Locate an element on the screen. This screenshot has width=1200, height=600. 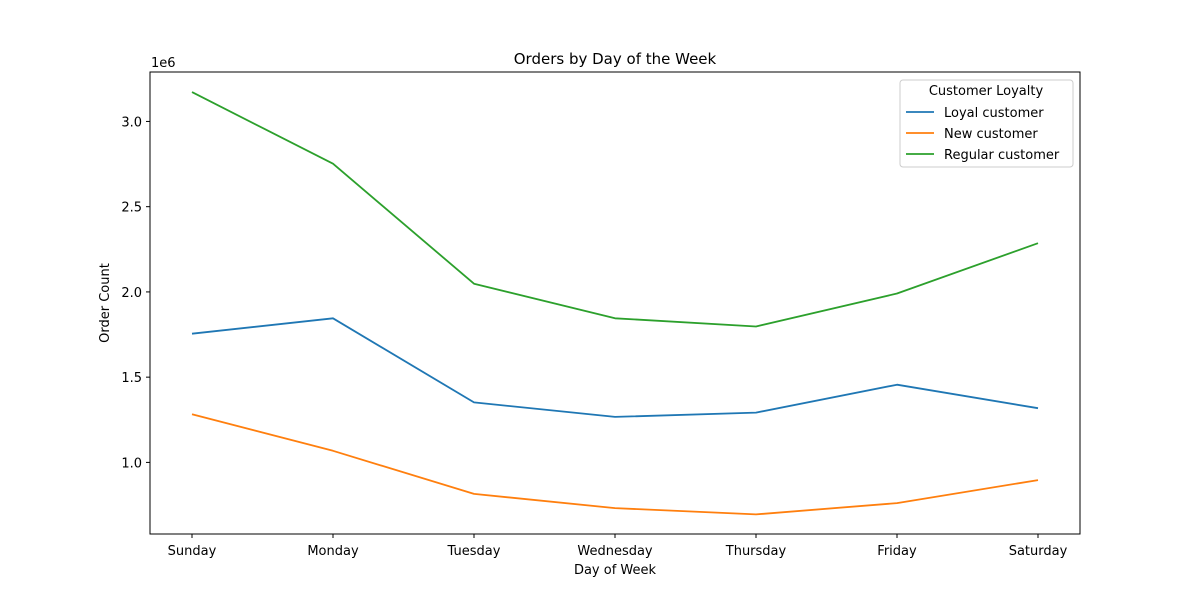
y-axis-ticks: 1.0 1.5 2.0 2.5 3.0 is located at coordinates (135, 293).